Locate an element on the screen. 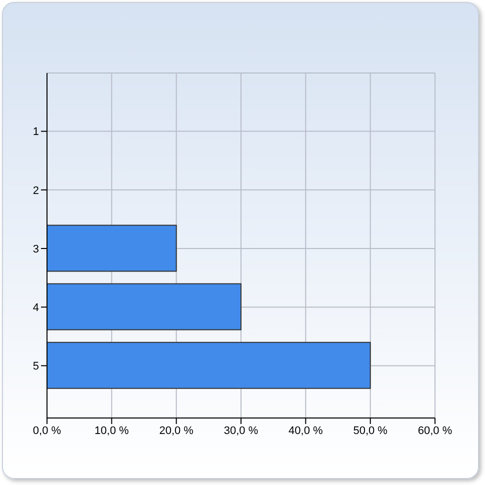 The height and width of the screenshot is (485, 485). x-tick-label: 30,0 % is located at coordinates (241, 430).